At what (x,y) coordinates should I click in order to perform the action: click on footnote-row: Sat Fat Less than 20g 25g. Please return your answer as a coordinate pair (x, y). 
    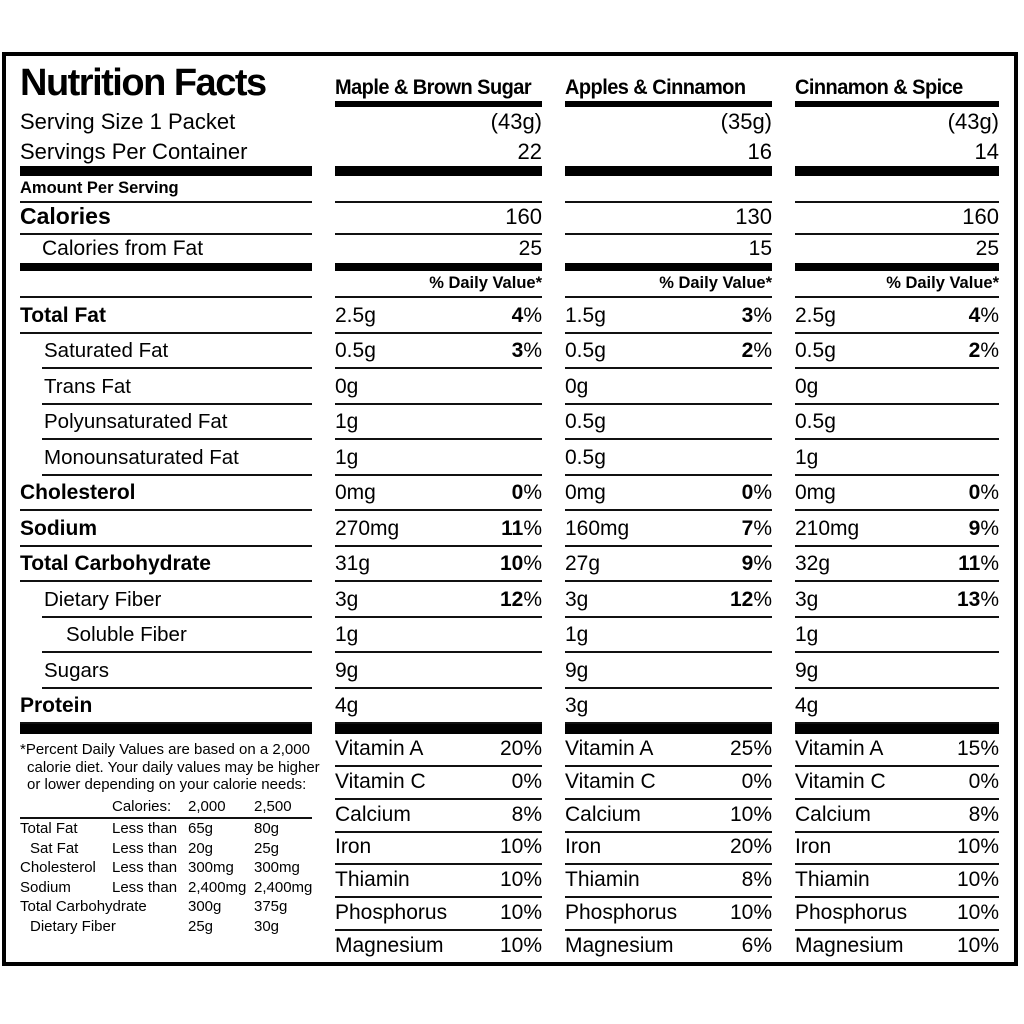
    Looking at the image, I should click on (166, 849).